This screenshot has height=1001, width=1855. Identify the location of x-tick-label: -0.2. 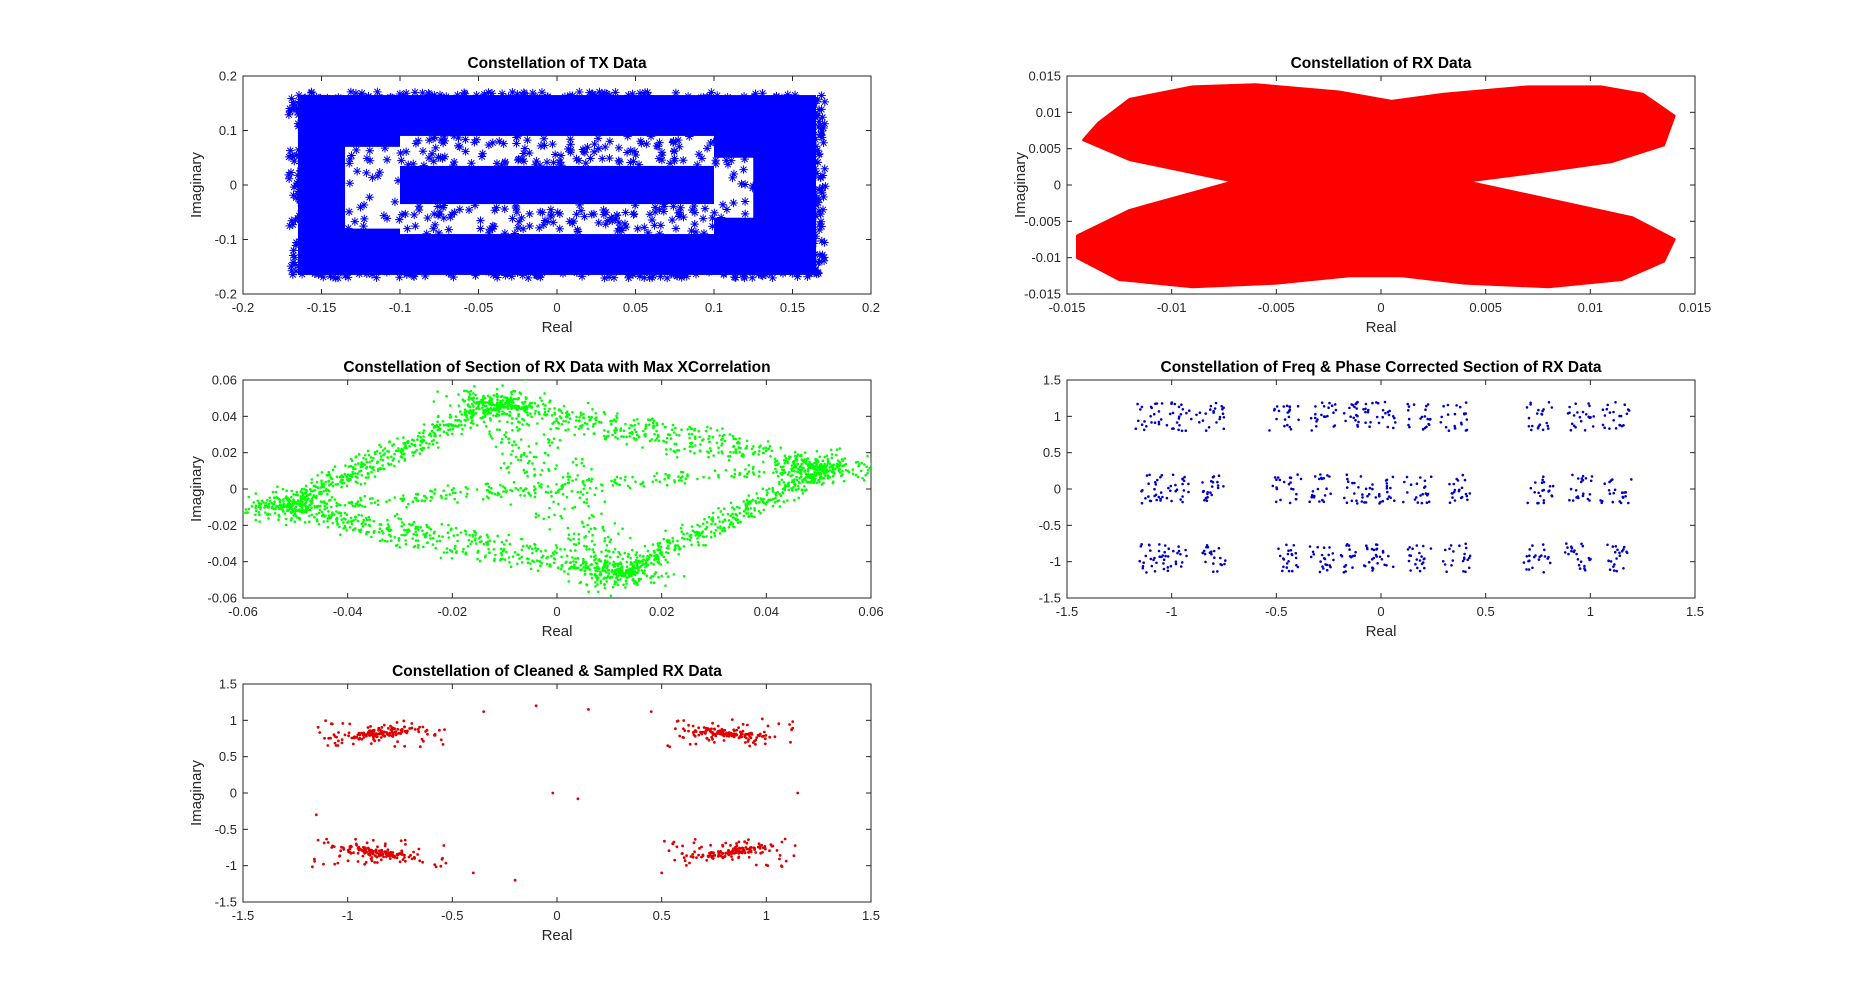
(243, 307).